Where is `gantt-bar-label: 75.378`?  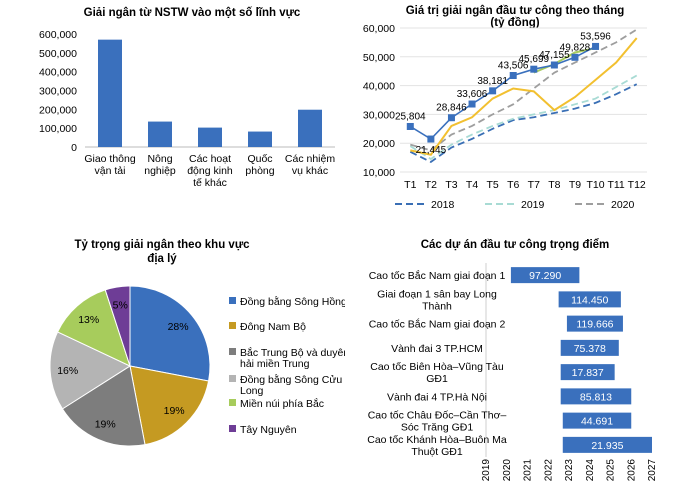
gantt-bar-label: 75.378 is located at coordinates (590, 349).